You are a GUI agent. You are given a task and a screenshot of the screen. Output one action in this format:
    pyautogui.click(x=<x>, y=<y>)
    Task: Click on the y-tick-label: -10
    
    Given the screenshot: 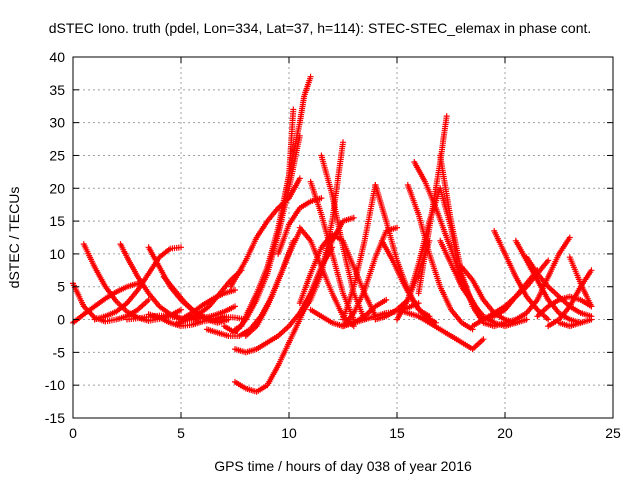 What is the action you would take?
    pyautogui.click(x=55, y=385)
    